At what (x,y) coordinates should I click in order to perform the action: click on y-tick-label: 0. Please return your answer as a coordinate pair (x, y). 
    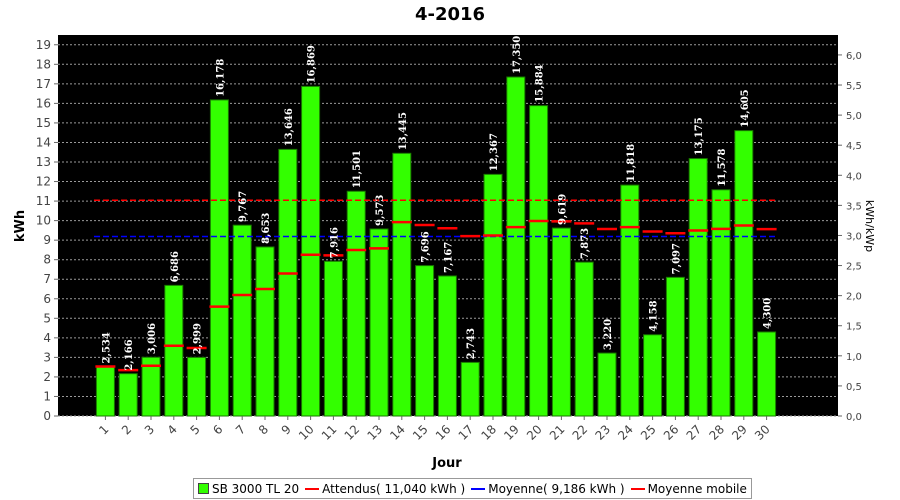
    Looking at the image, I should click on (47, 416).